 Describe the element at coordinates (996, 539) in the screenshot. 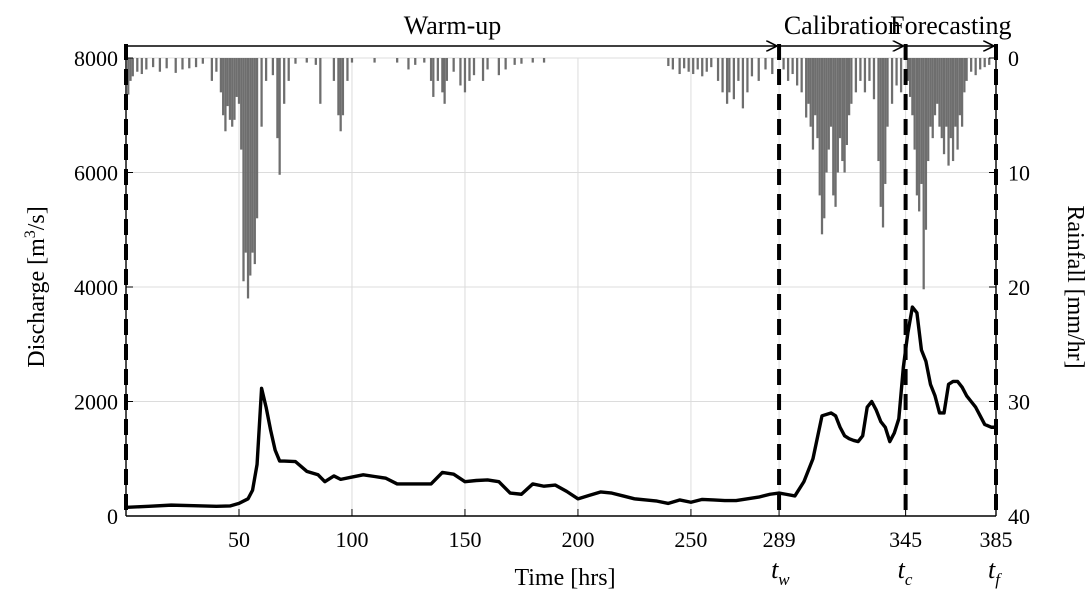

I see `x-tick-label: 385` at that location.